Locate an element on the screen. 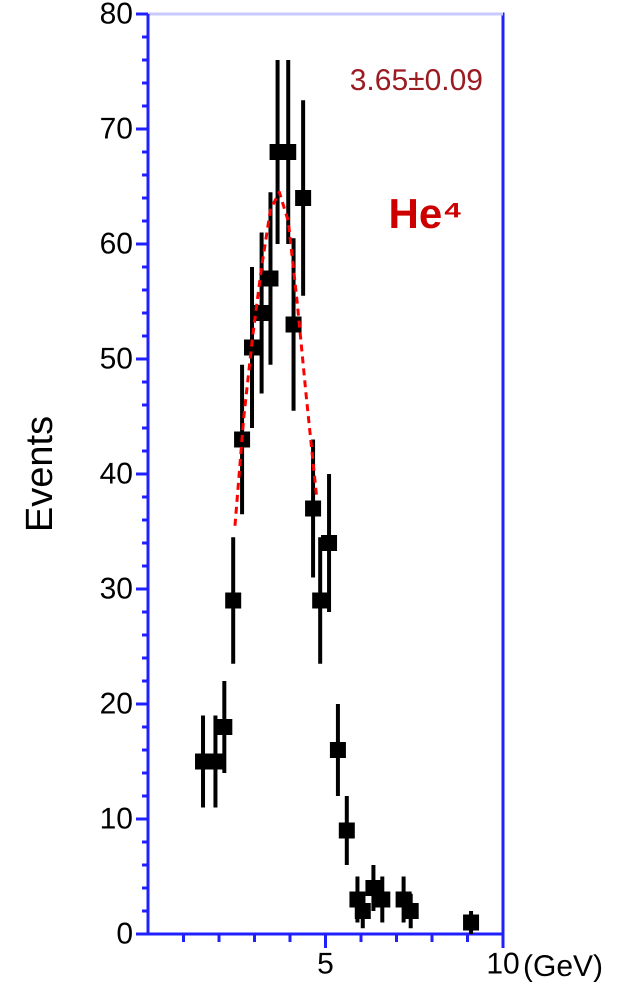 Image resolution: width=637 pixels, height=982 pixels. x-axis-title: (GeV) is located at coordinates (563, 966).